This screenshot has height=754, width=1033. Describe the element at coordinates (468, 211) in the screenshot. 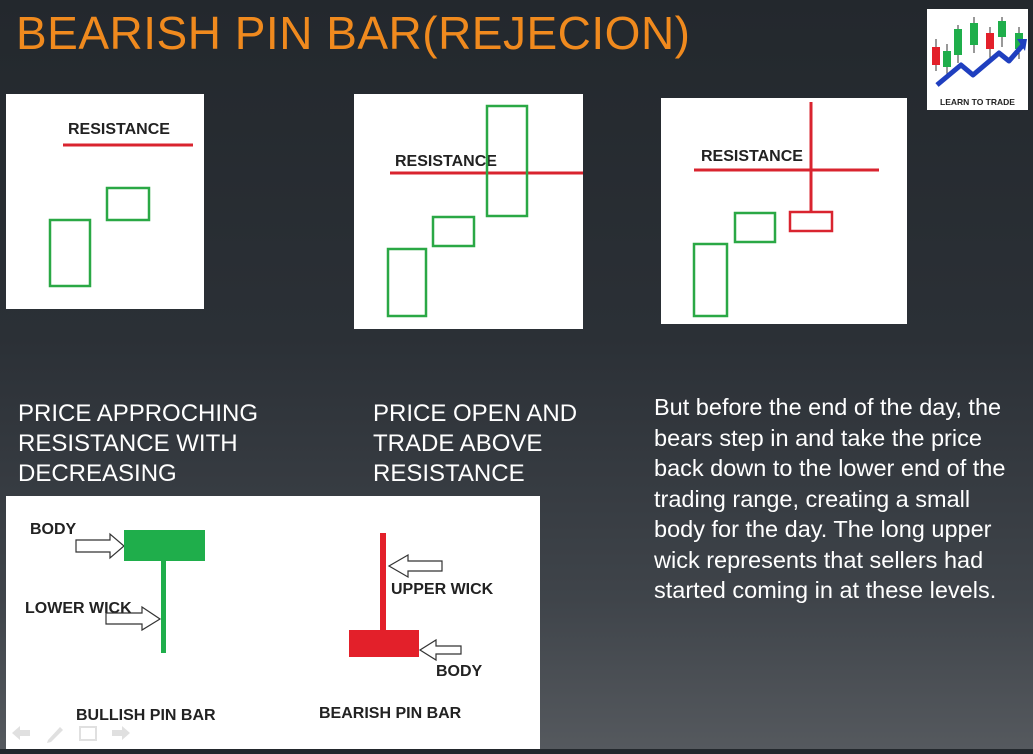

I see `panel-above-resistance: RESISTANCE` at that location.